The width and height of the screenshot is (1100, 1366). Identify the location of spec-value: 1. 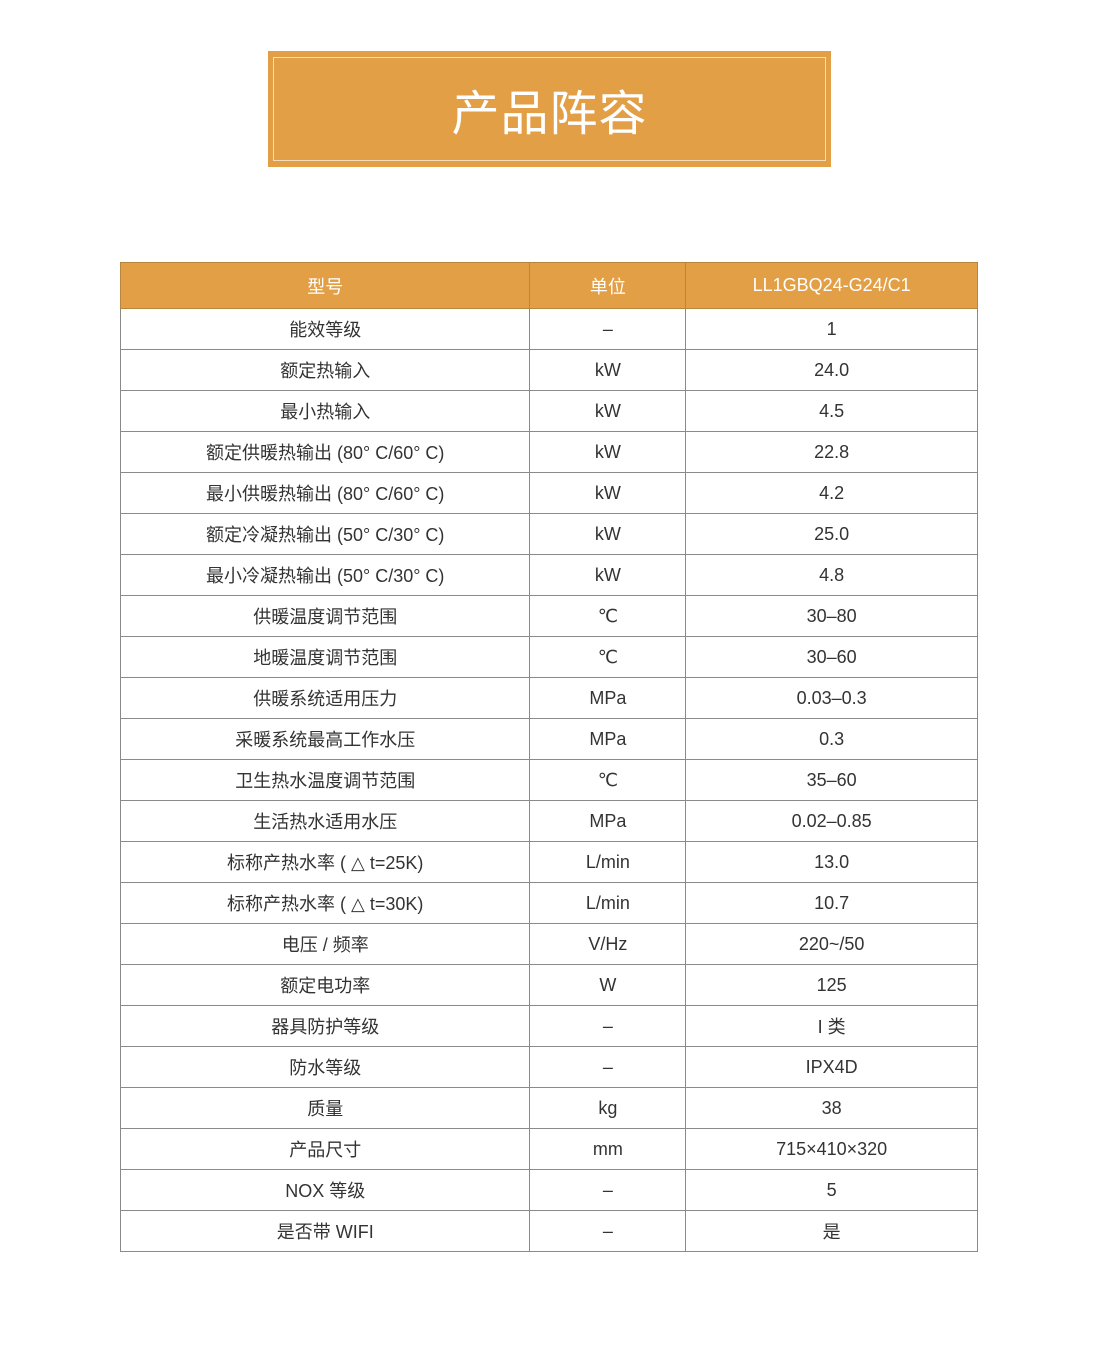
(831, 329).